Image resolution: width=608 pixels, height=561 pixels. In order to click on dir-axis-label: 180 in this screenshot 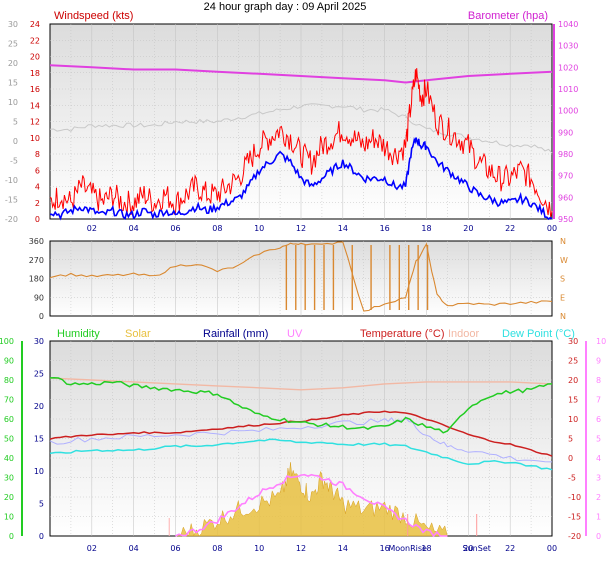, I will do `click(36, 279)`.